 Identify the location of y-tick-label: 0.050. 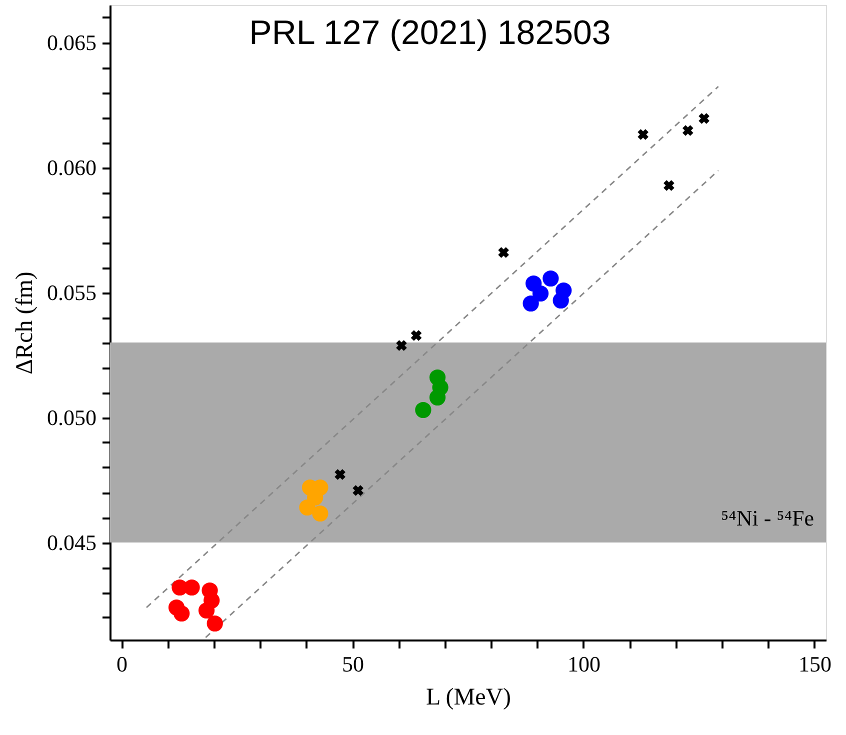
(71, 417).